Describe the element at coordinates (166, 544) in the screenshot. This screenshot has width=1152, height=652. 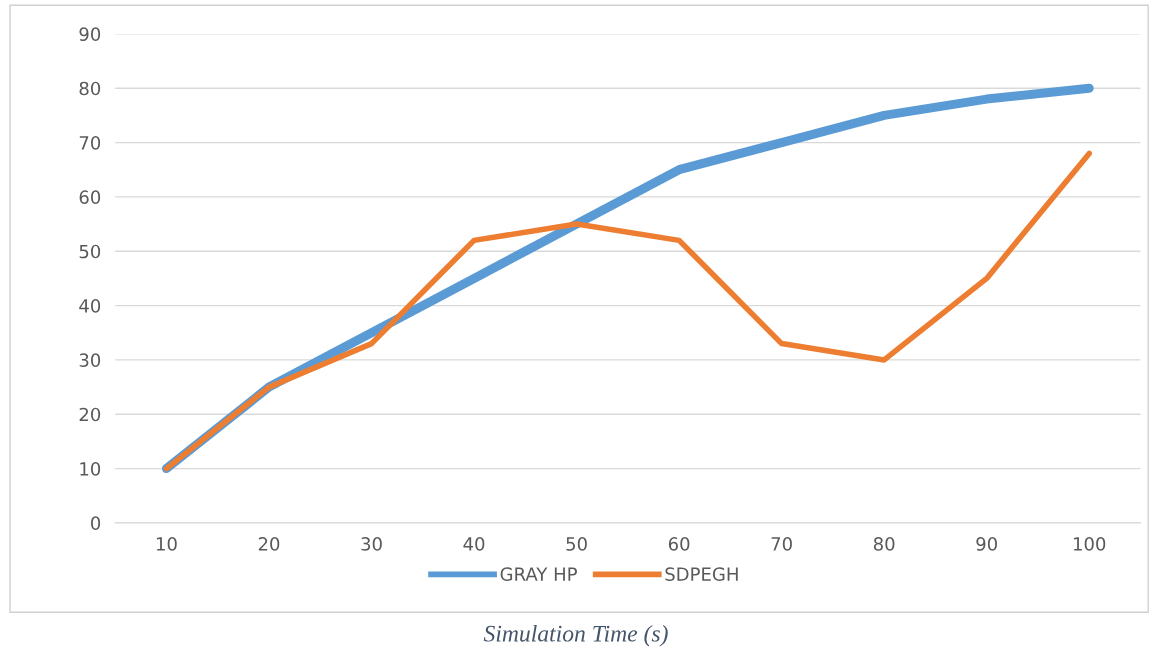
I see `x-tick-label: 10` at that location.